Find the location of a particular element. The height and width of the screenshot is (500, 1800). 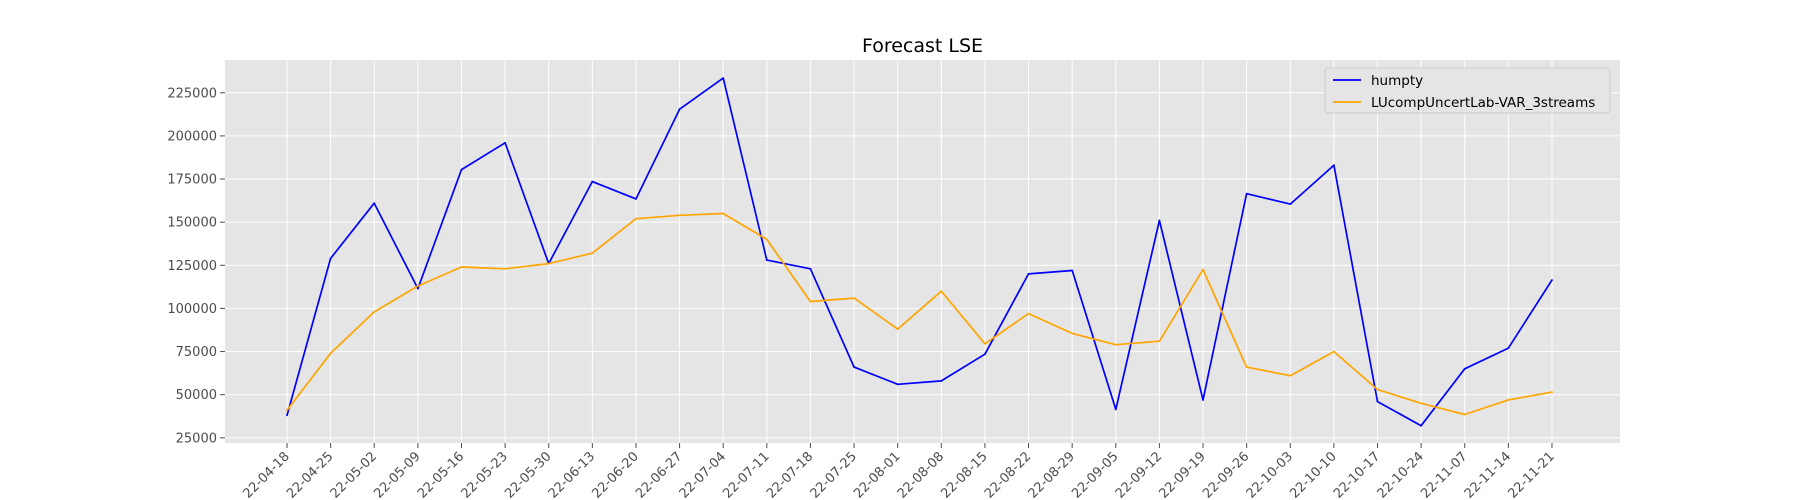

y-tick-label: 75000 is located at coordinates (196, 352).